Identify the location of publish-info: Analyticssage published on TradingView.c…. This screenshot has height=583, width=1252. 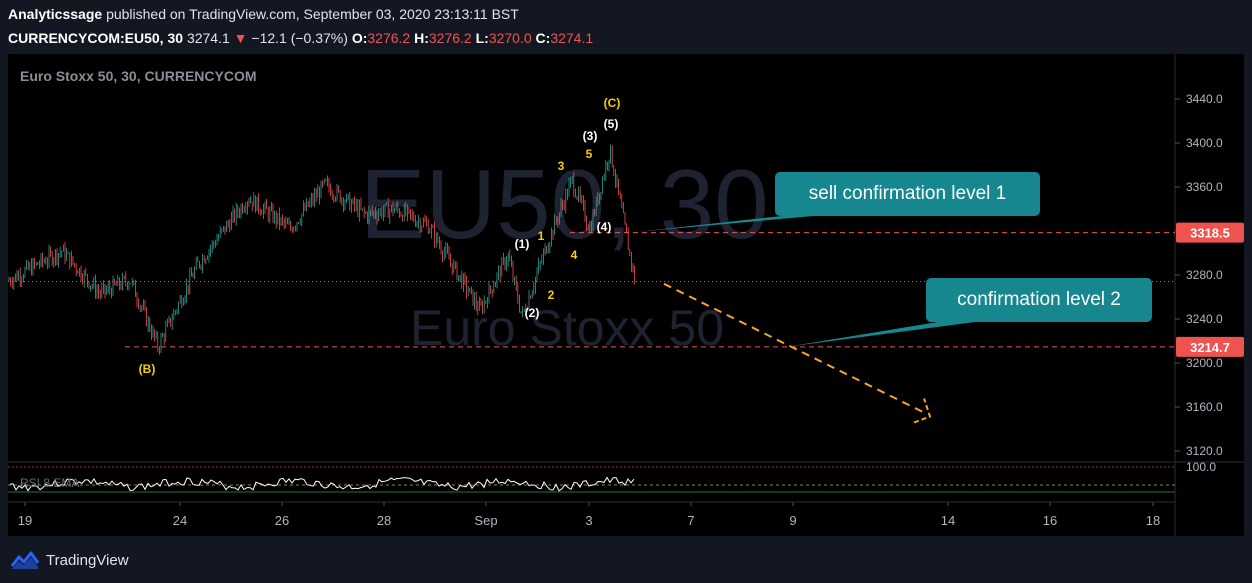
(263, 14).